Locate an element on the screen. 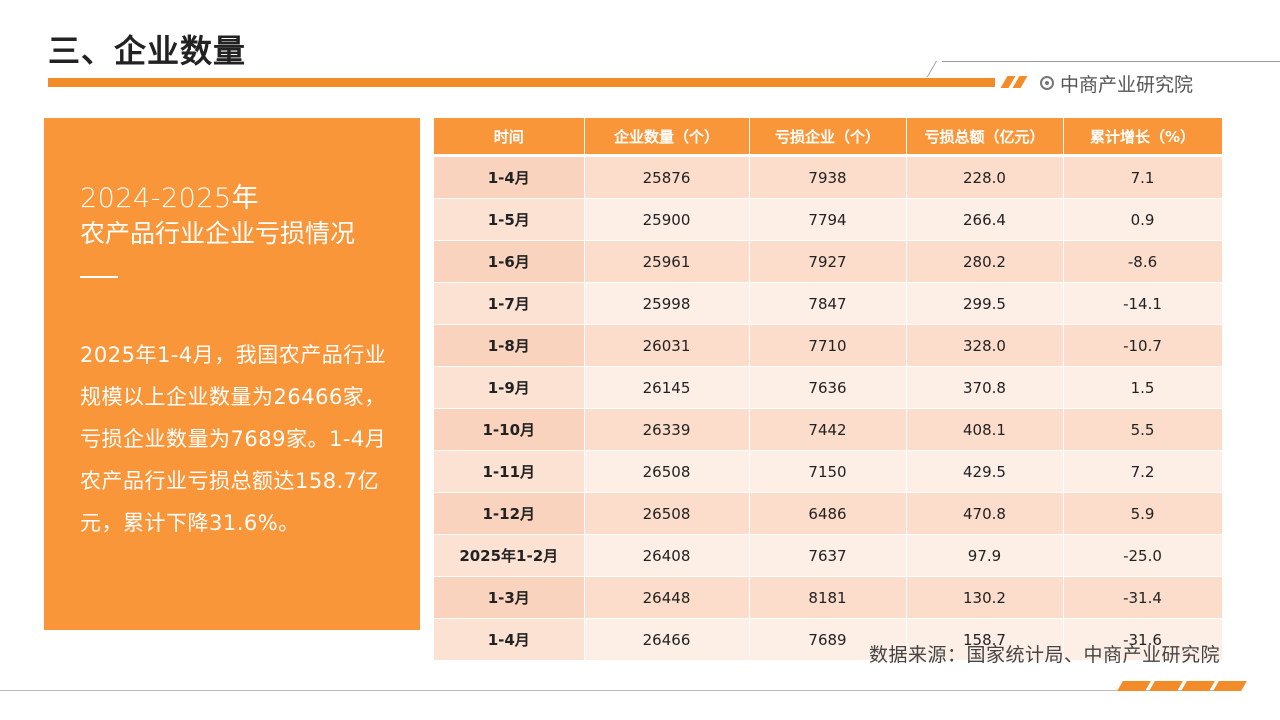  table-row: 1-10月 26339 7442 408.1 5.5 is located at coordinates (828, 429).